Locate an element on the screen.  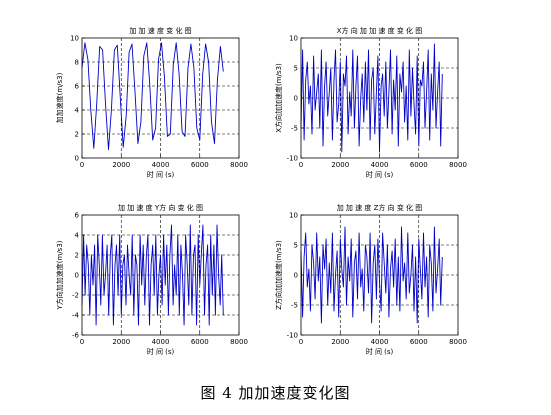
y-axis-label: 加加速度(m/s3) is located at coordinates (59, 97).